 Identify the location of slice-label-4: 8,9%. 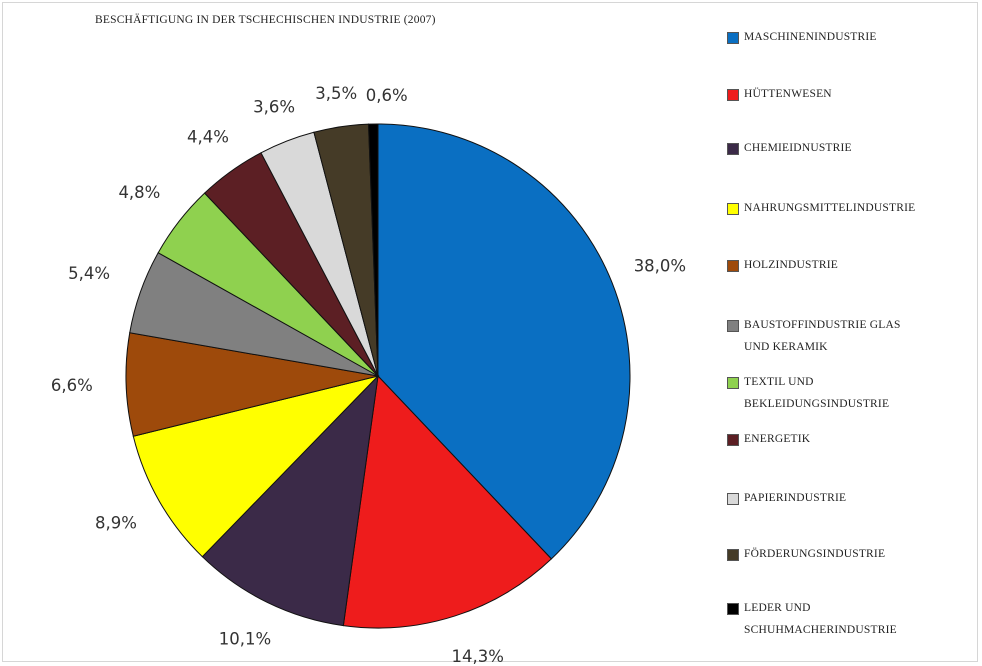
(116, 522).